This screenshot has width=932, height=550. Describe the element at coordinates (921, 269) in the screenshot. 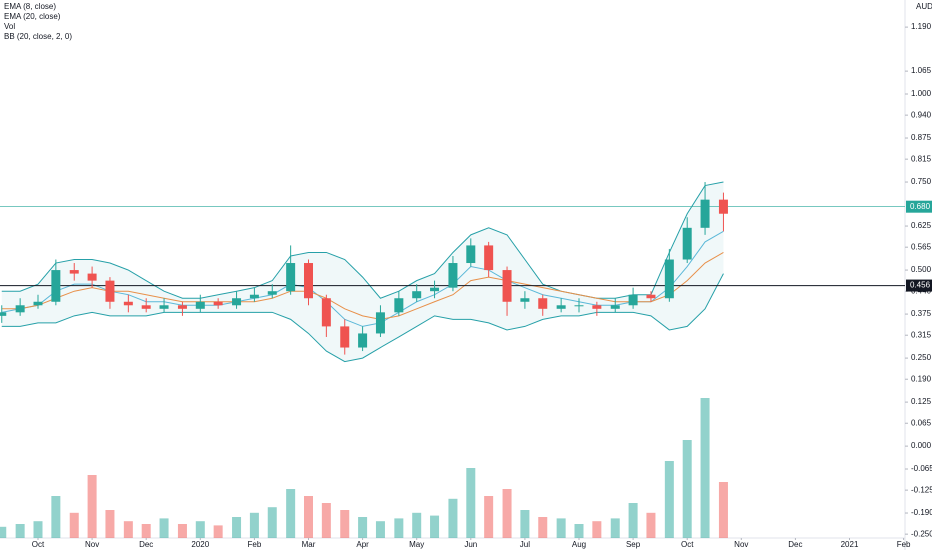

I see `y-tick-label: 0.500` at that location.